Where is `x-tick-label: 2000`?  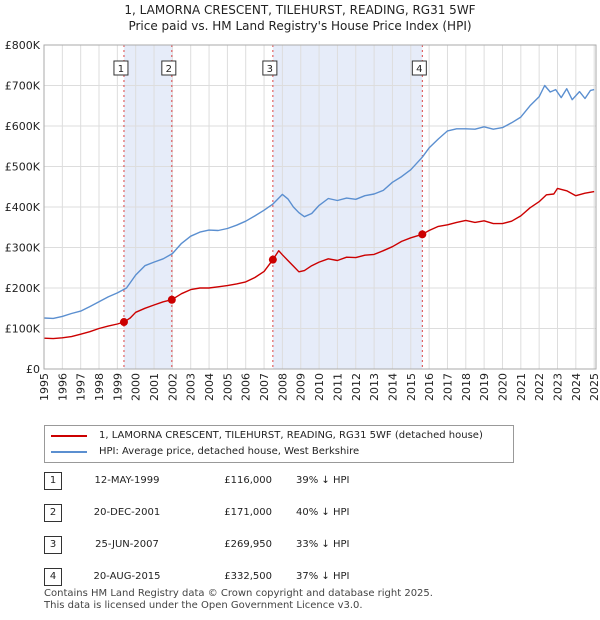
x-tick-label: 2000 is located at coordinates (136, 387).